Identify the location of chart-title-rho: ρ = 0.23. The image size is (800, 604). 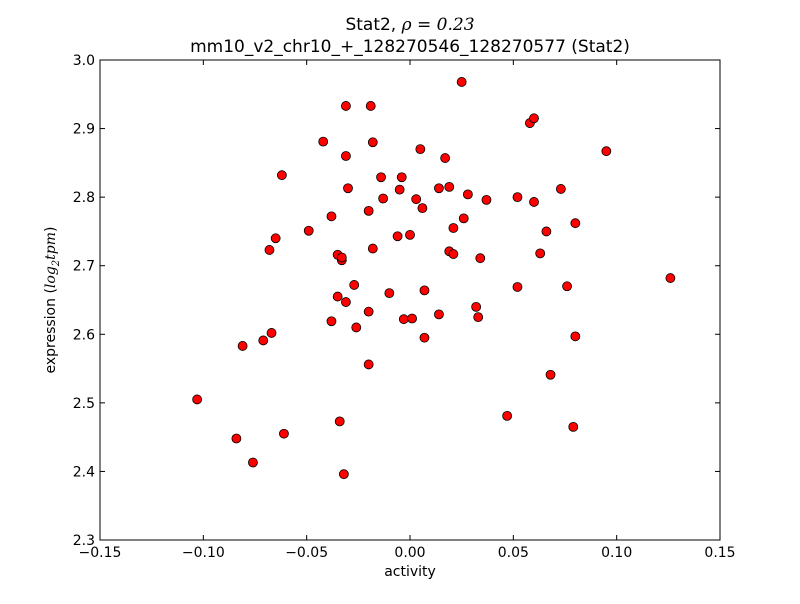
(438, 25).